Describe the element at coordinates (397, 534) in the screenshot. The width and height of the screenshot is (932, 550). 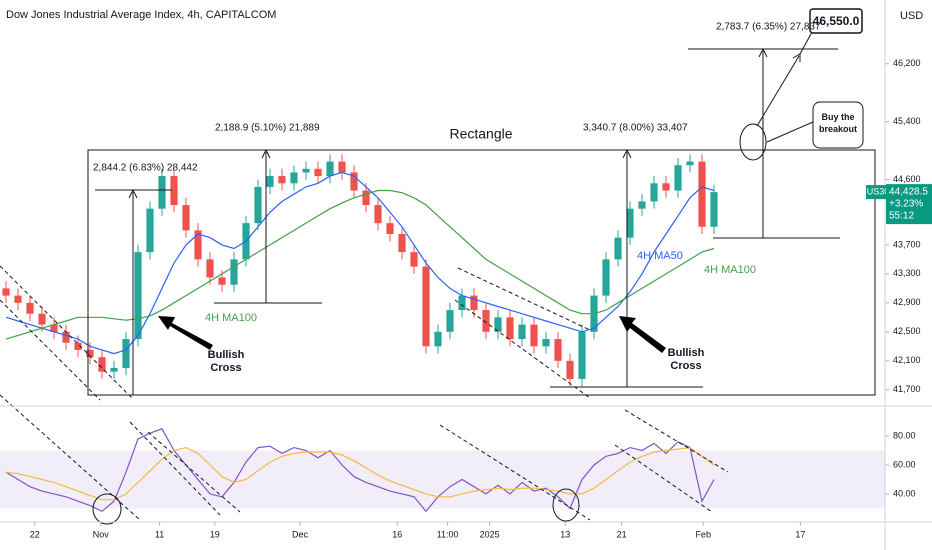
I see `x-tick-label: 16` at that location.